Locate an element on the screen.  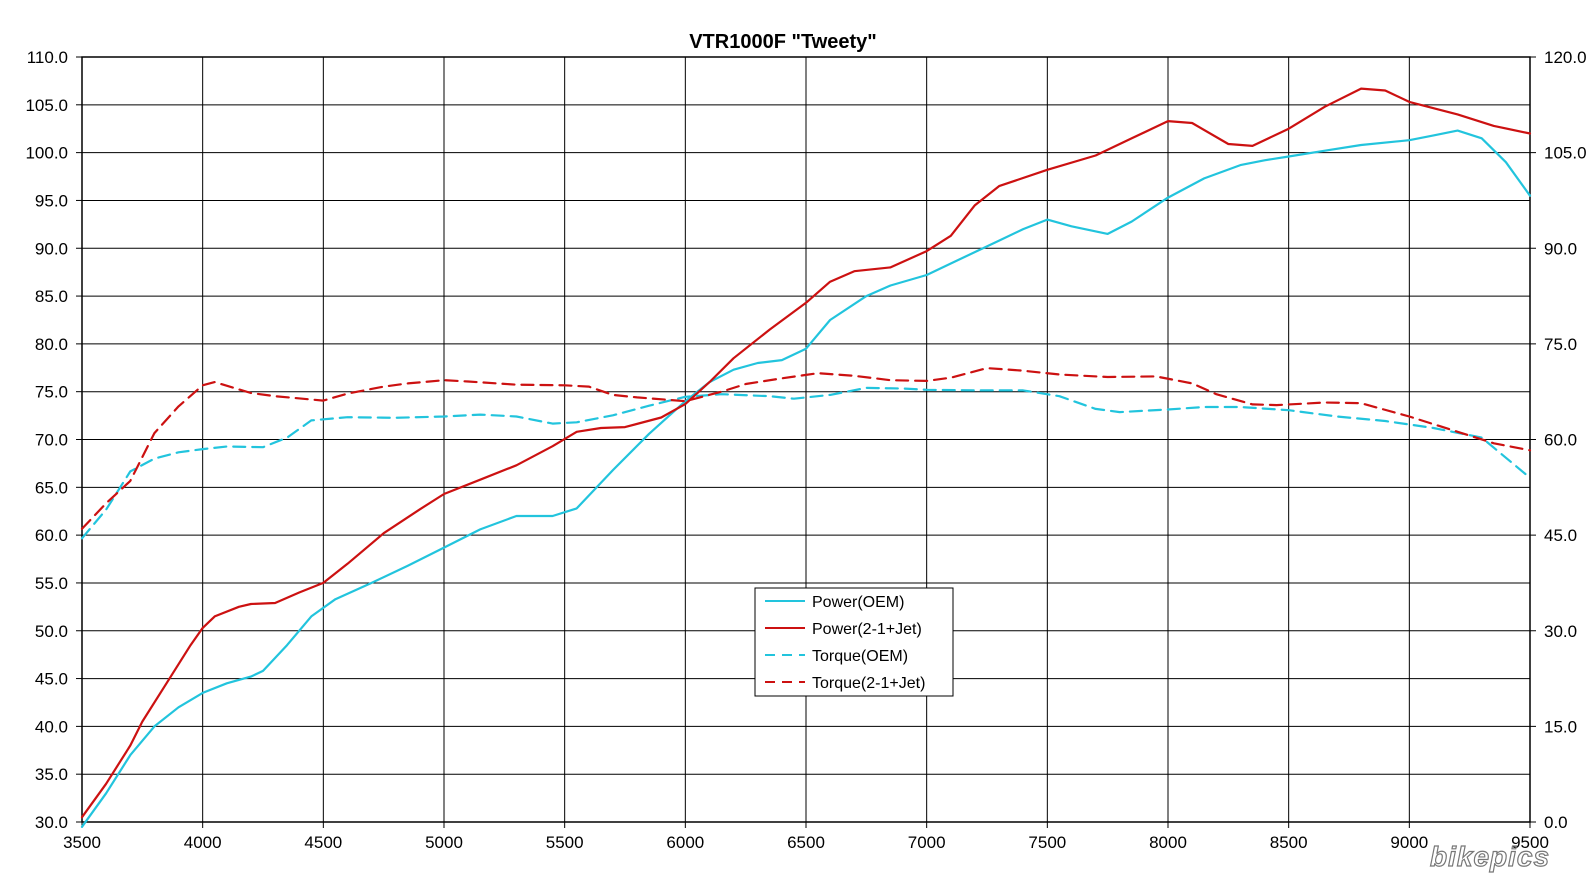
y-left-tick-label: 45.0 is located at coordinates (51, 679).